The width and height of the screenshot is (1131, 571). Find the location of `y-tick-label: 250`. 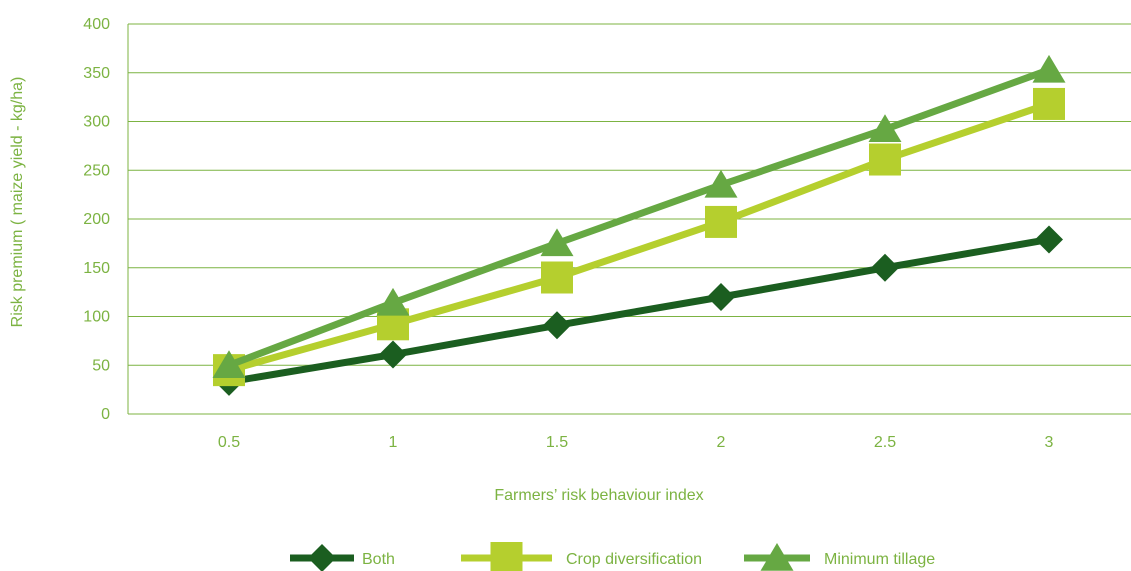

y-tick-label: 250 is located at coordinates (96, 170).